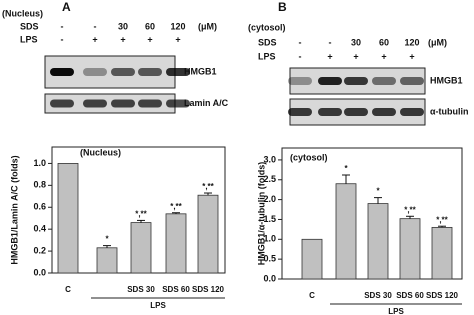  Describe the element at coordinates (39, 185) in the screenshot. I see `y-tick-label: 0.8` at that location.